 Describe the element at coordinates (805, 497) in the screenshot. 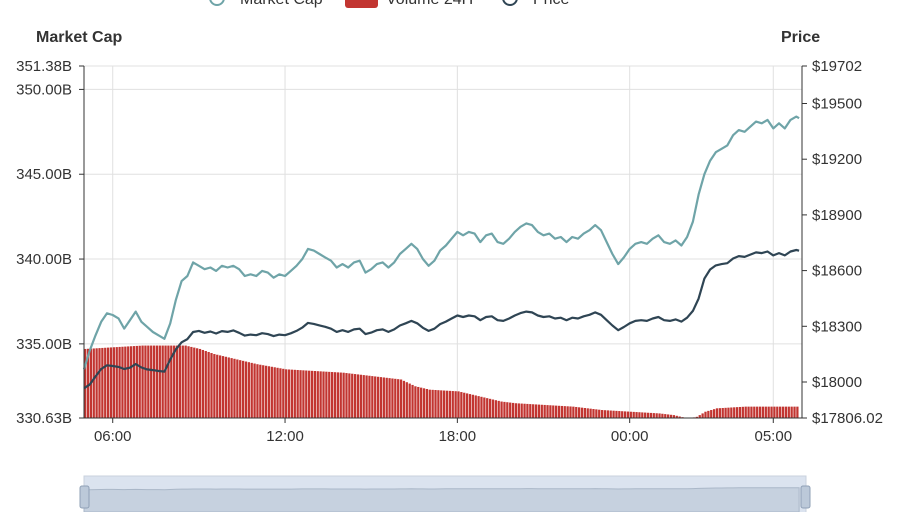

I see `data-zoom-handle-right` at that location.